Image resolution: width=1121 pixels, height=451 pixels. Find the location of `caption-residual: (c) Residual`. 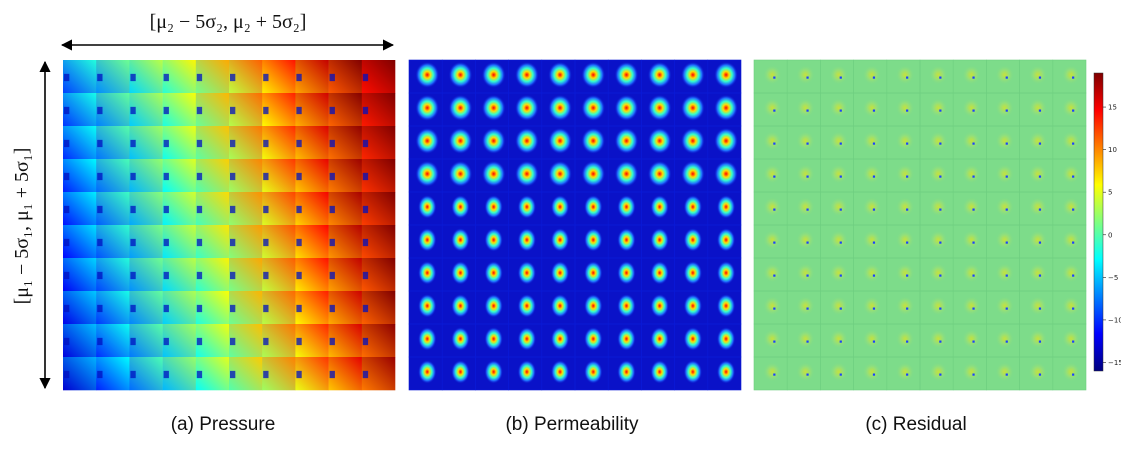

caption-residual: (c) Residual is located at coordinates (915, 424).